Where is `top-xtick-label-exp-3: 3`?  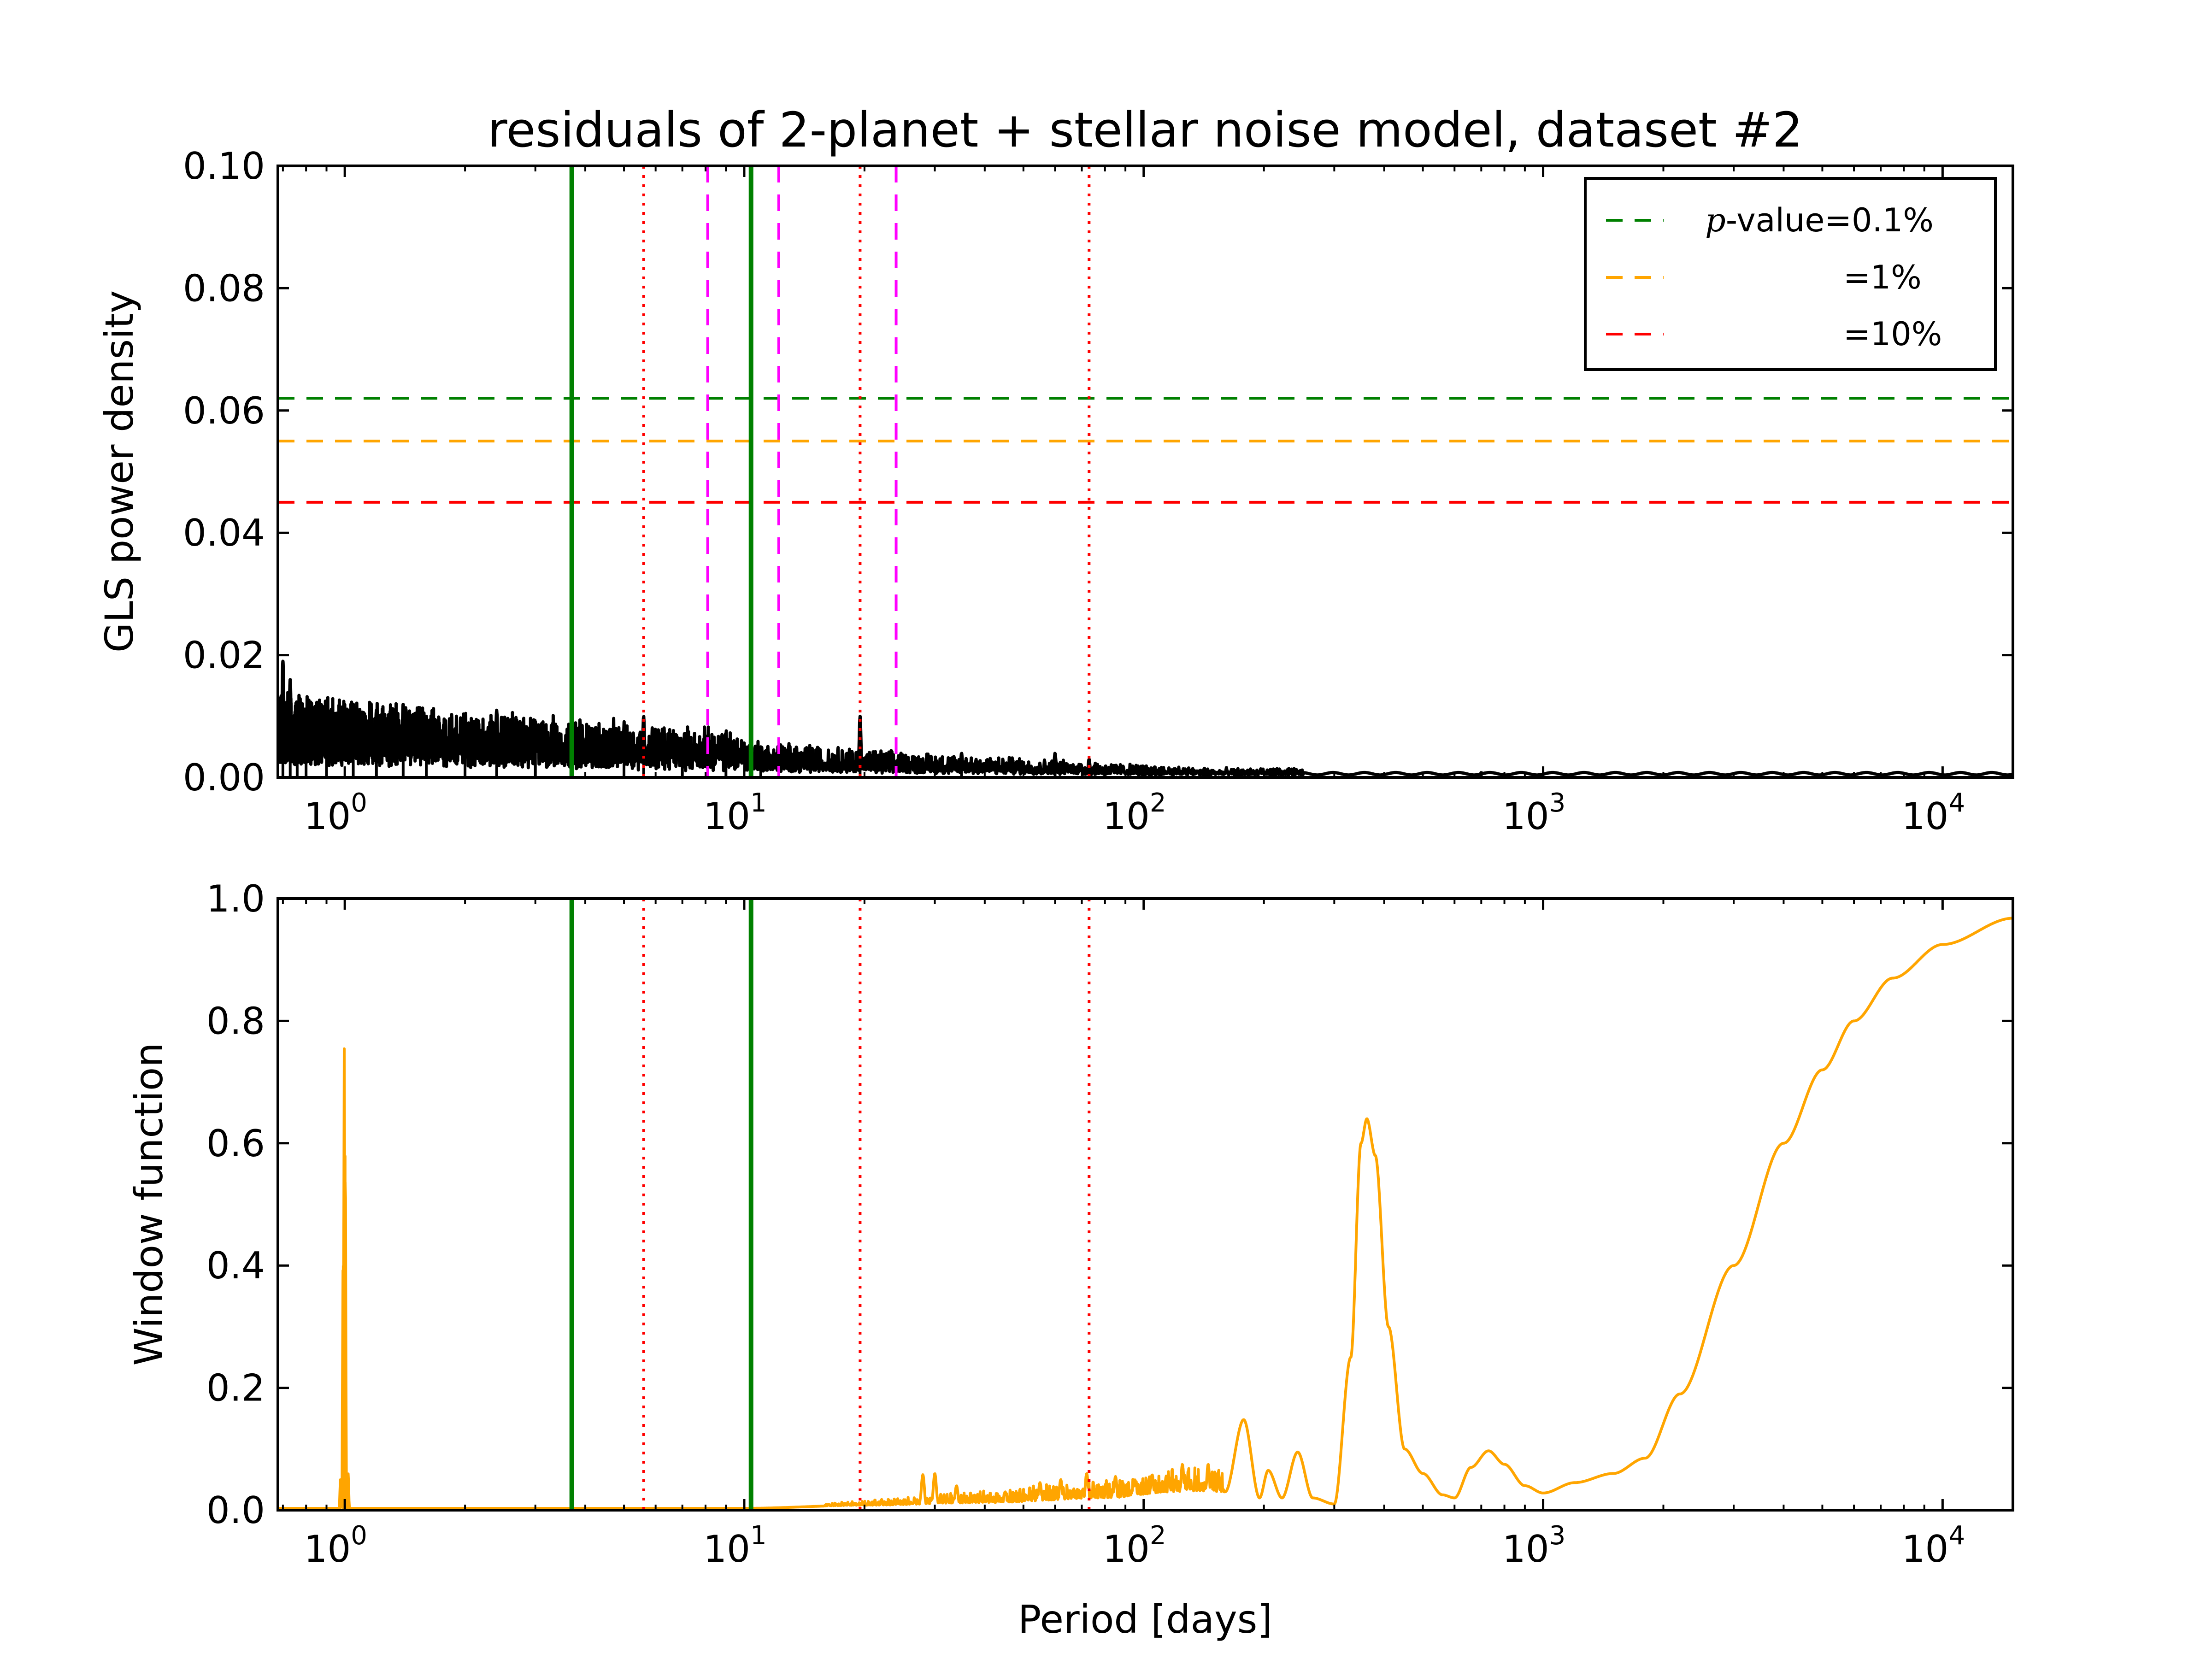
top-xtick-label-exp-3: 3 is located at coordinates (1557, 803).